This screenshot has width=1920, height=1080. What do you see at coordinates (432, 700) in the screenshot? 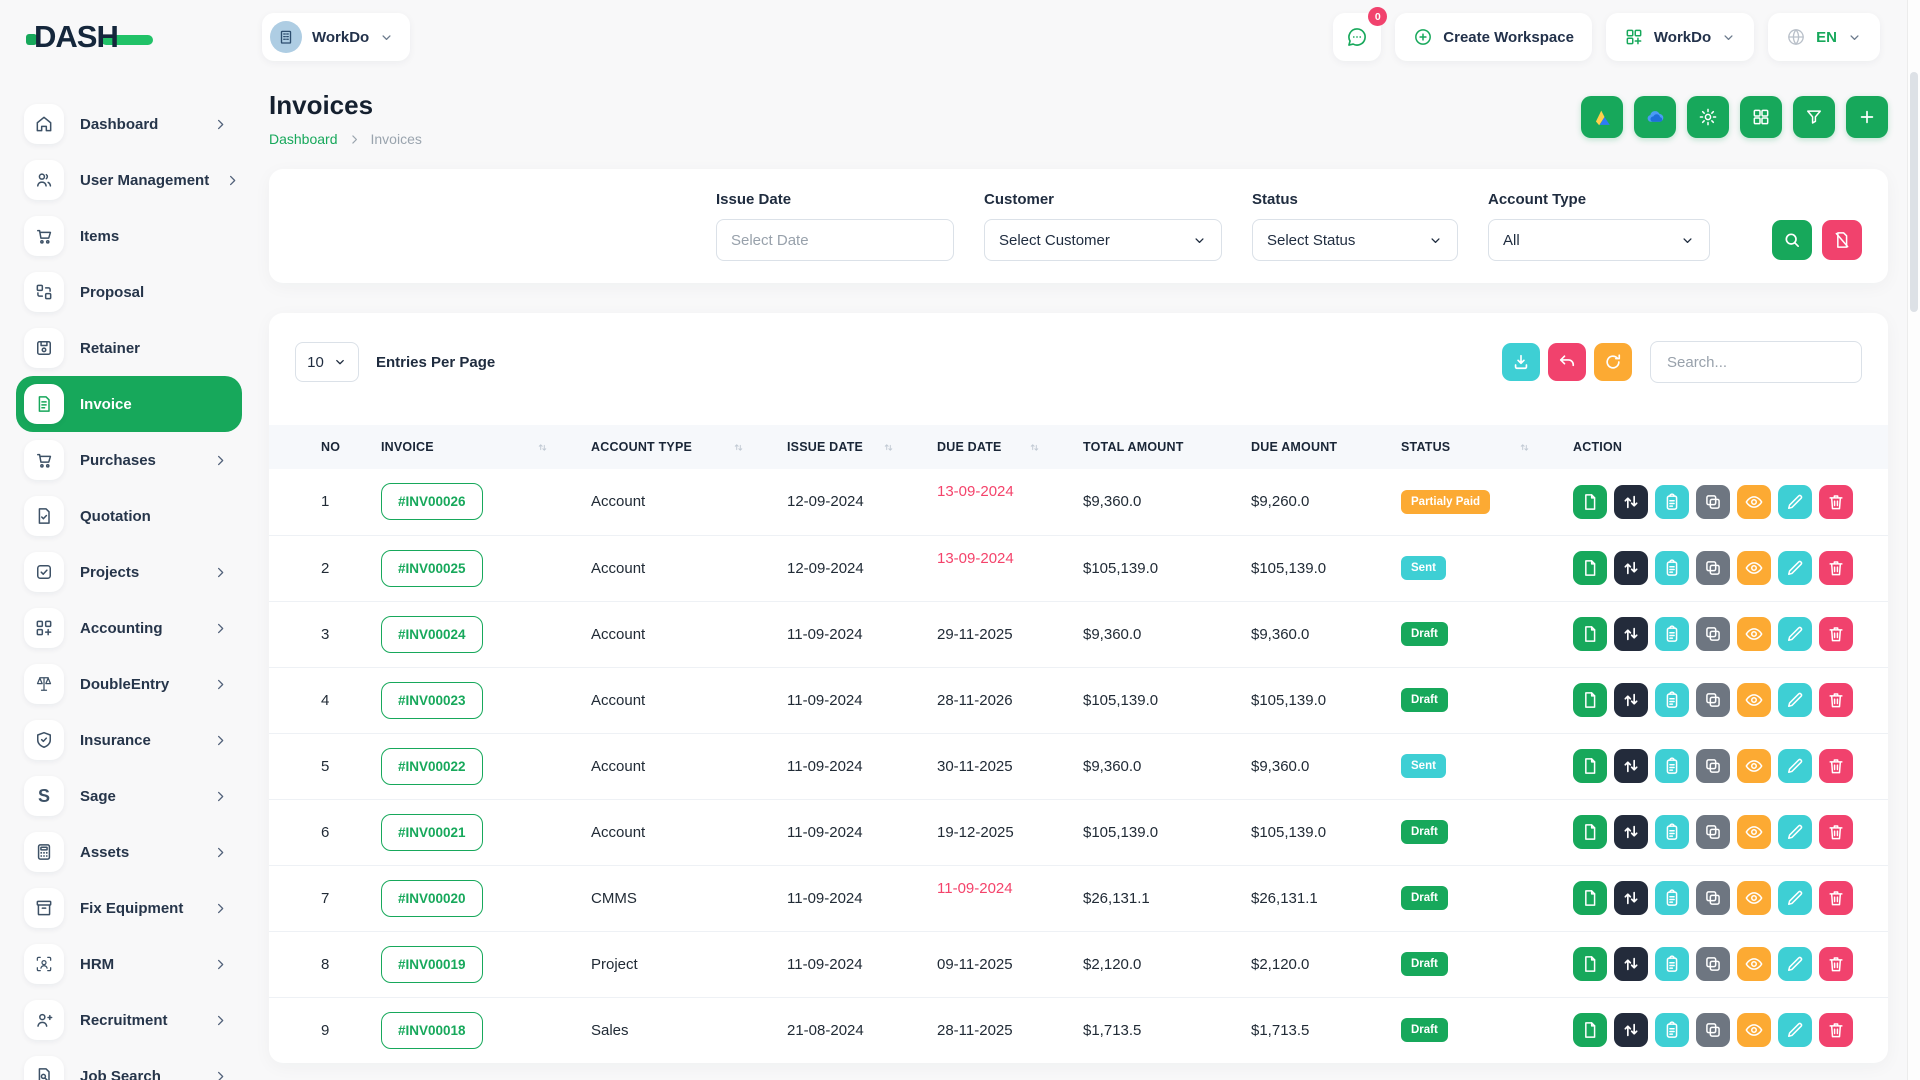
I see `invoice-number-link: #INV00023` at bounding box center [432, 700].